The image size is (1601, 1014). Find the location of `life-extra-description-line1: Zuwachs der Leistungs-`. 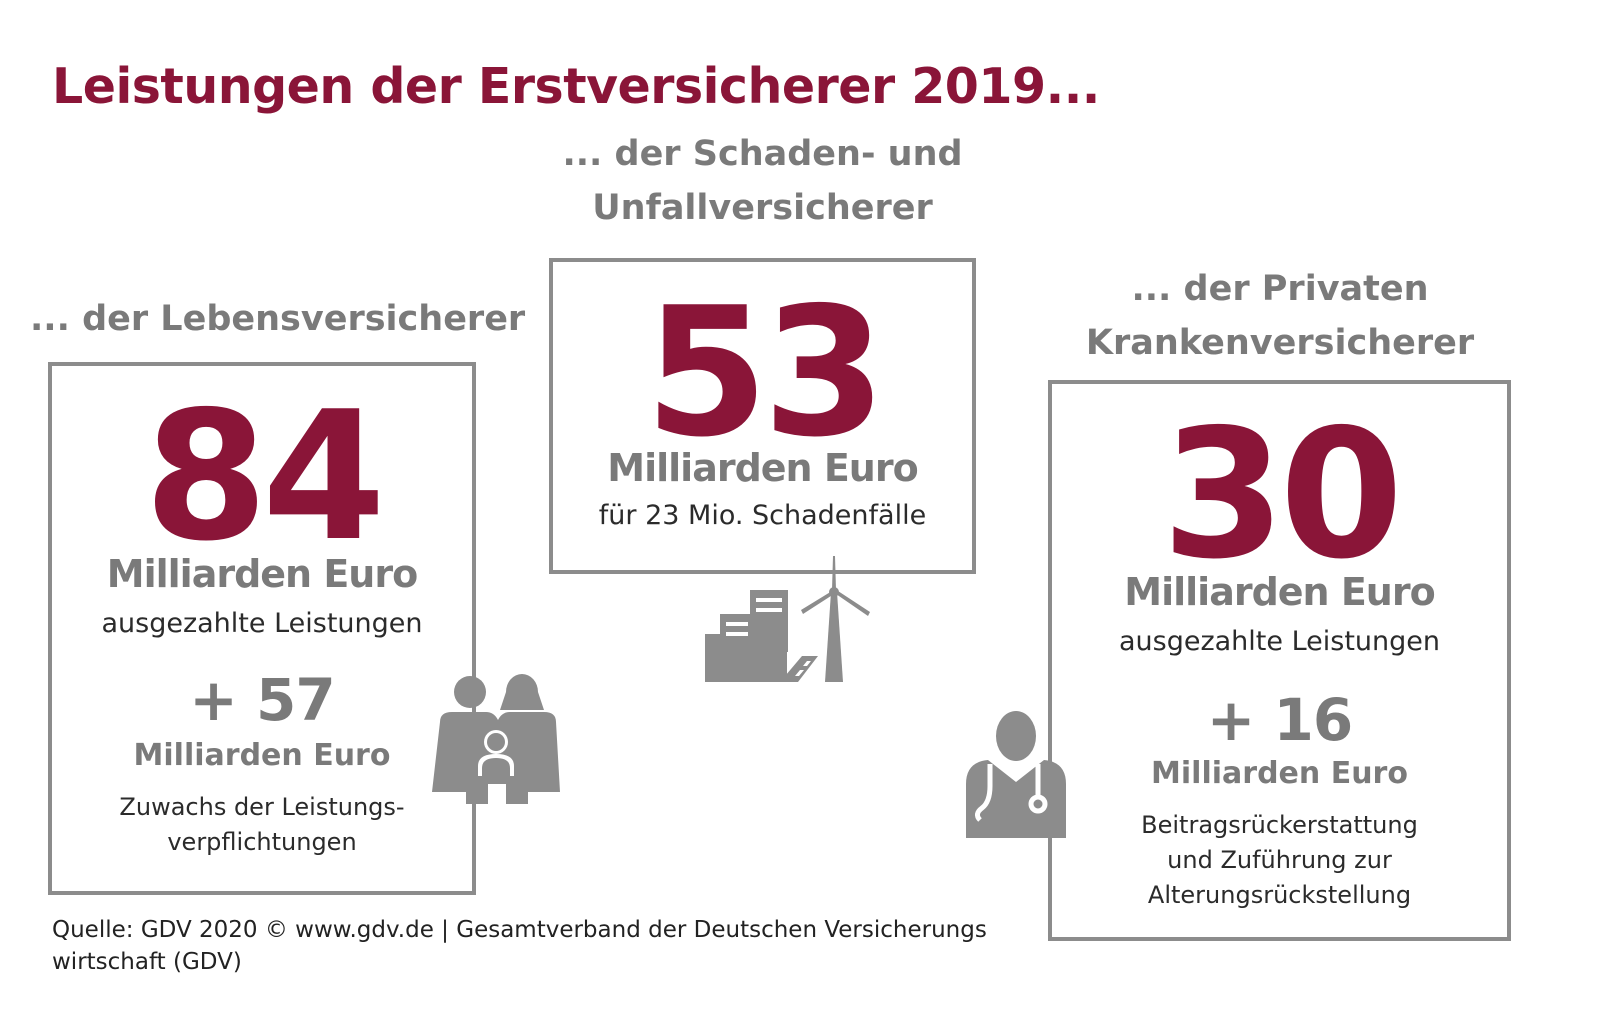

life-extra-description-line1: Zuwachs der Leistungs- is located at coordinates (262, 807).